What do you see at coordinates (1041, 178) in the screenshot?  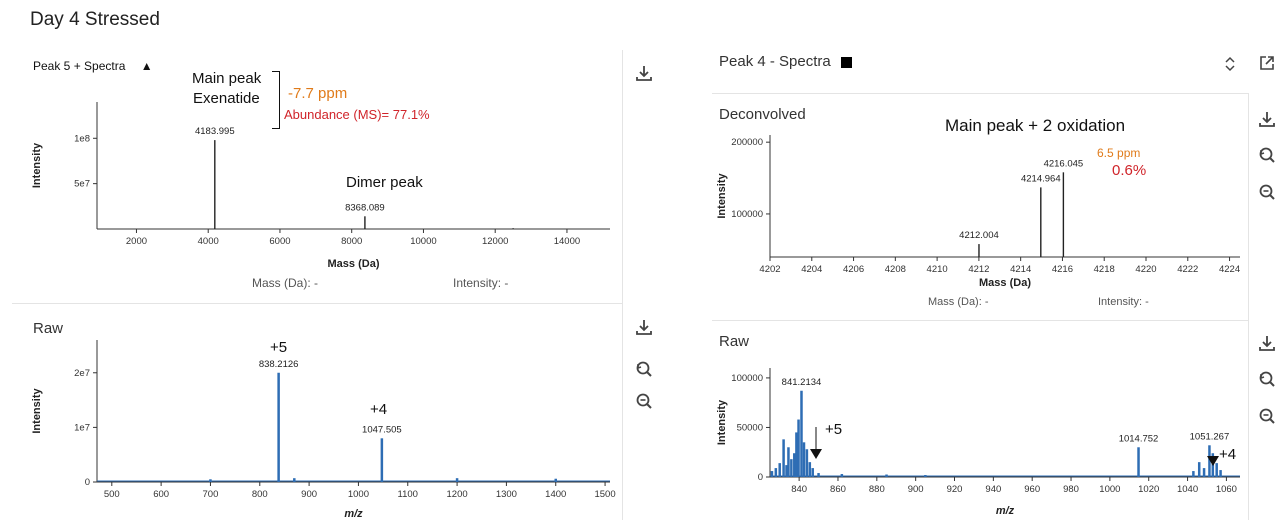 I see `peak-label: 4214.964` at bounding box center [1041, 178].